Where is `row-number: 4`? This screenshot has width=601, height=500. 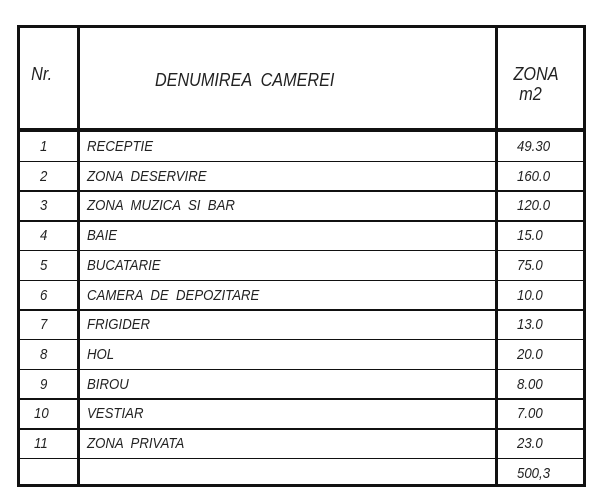
row-number: 4 is located at coordinates (44, 236).